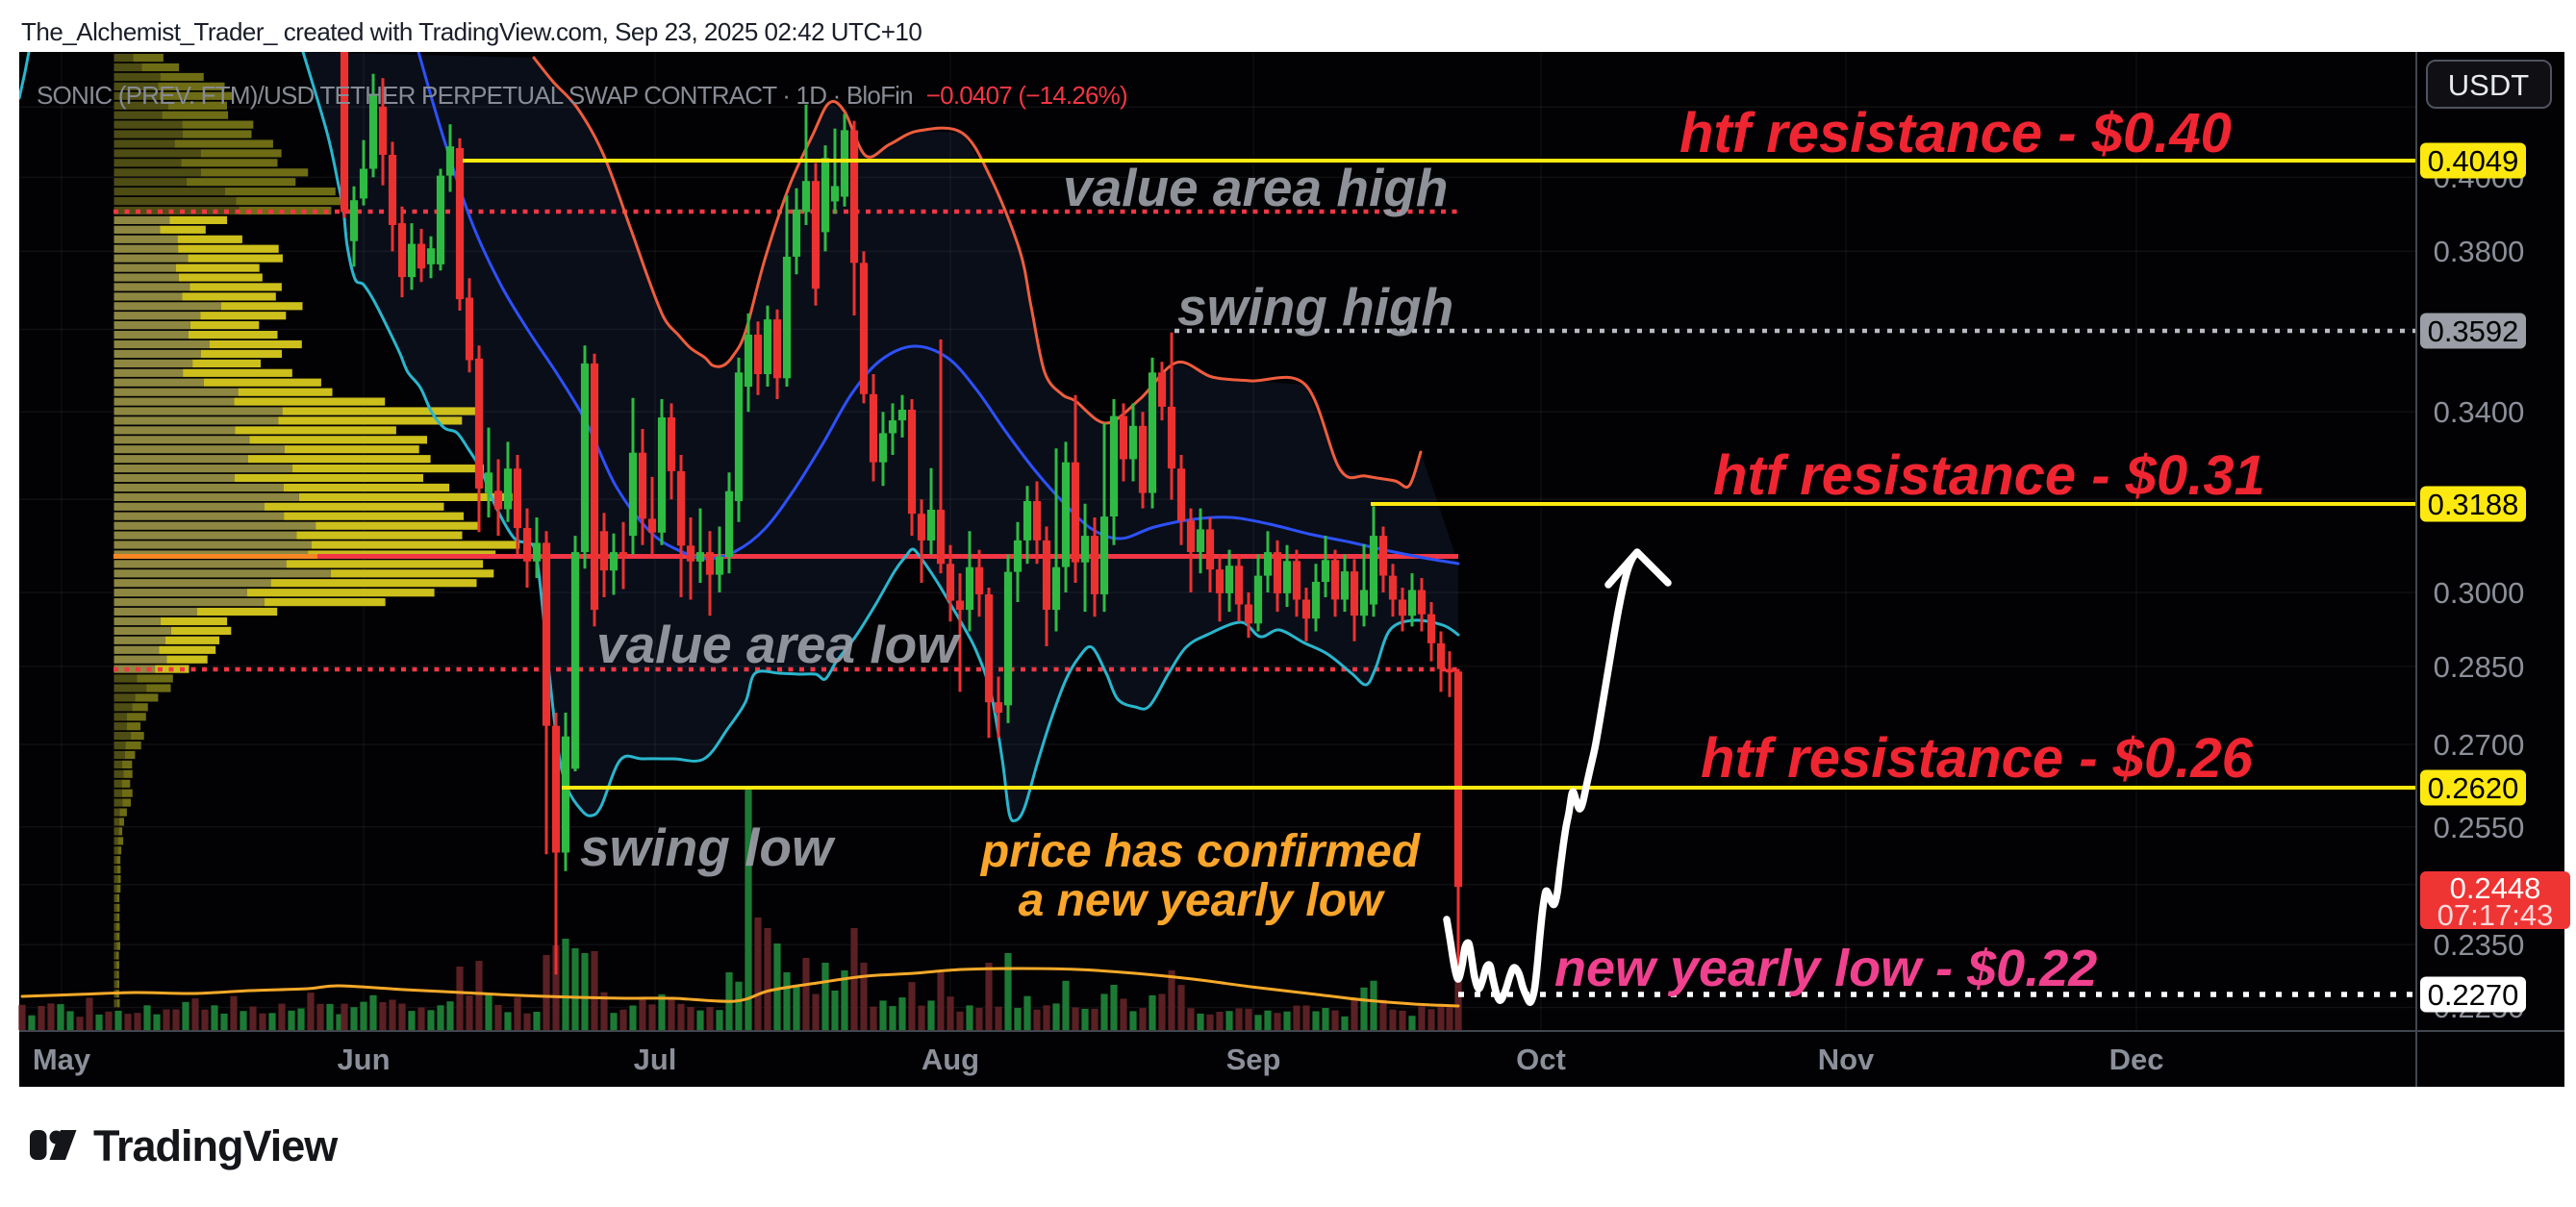 The height and width of the screenshot is (1207, 2576). What do you see at coordinates (364, 1060) in the screenshot?
I see `svg-text: Jun` at bounding box center [364, 1060].